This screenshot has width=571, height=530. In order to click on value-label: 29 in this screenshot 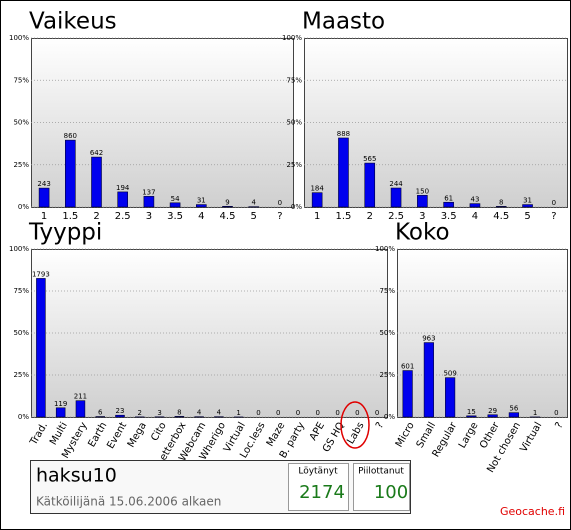, I will do `click(492, 411)`.